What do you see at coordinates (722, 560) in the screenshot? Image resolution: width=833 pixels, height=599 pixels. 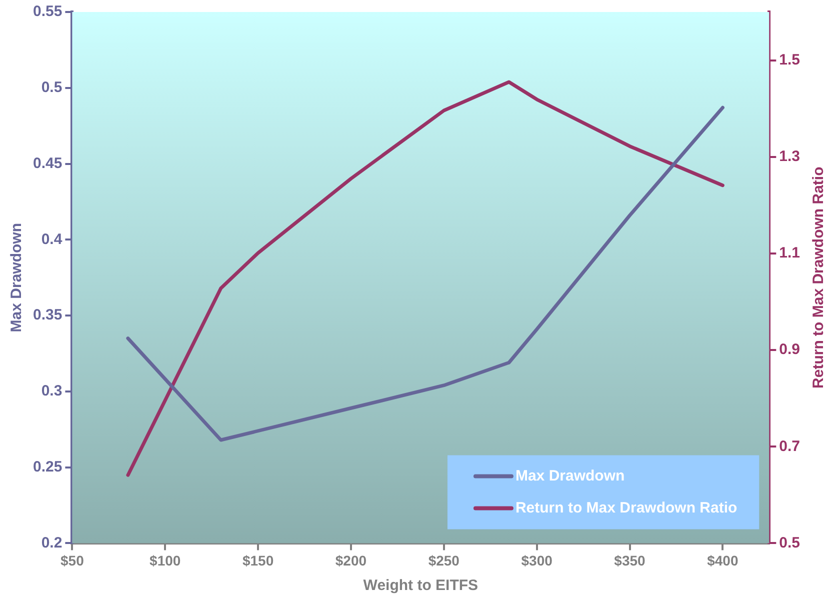 I see `x-tick-label: $400` at bounding box center [722, 560].